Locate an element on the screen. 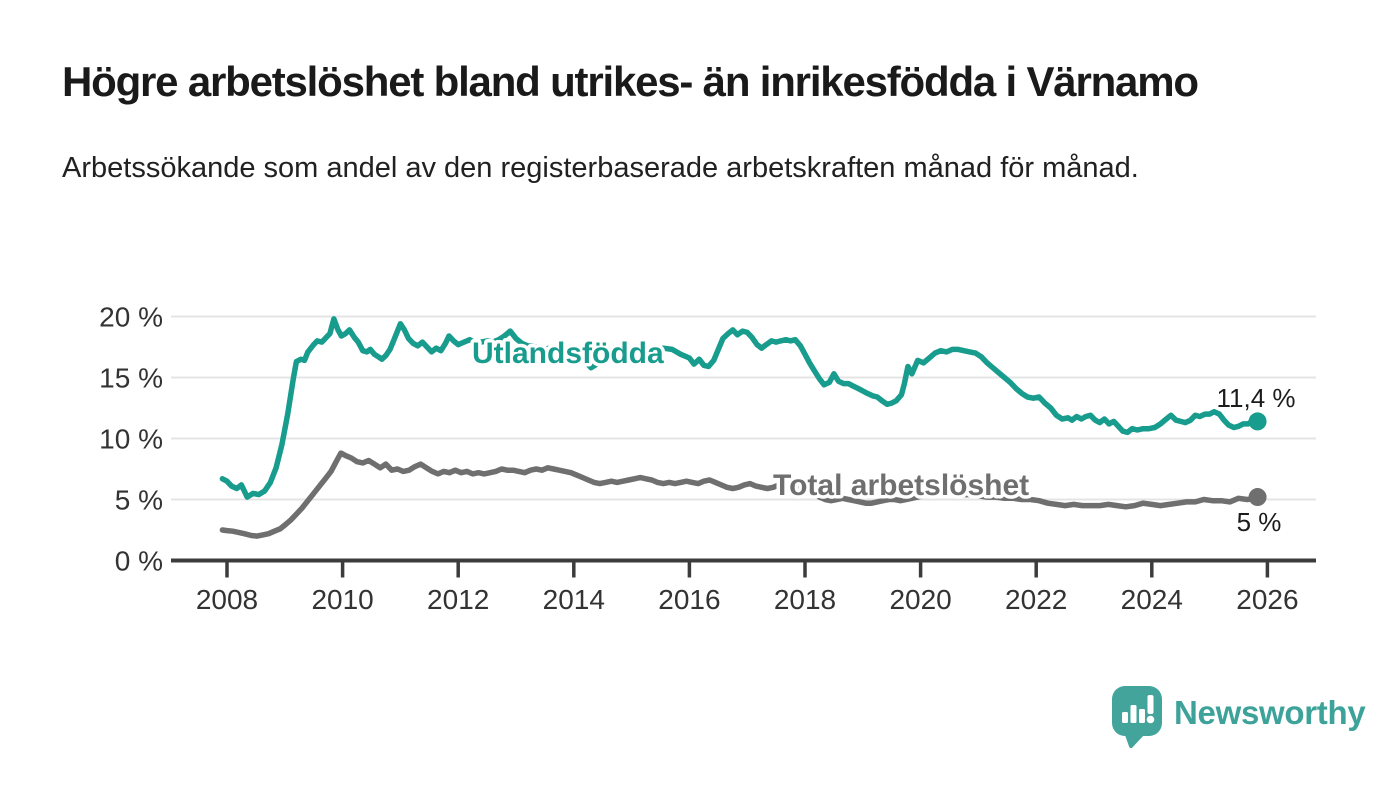 The image size is (1400, 794). x-tick-label: 2012 is located at coordinates (458, 599).